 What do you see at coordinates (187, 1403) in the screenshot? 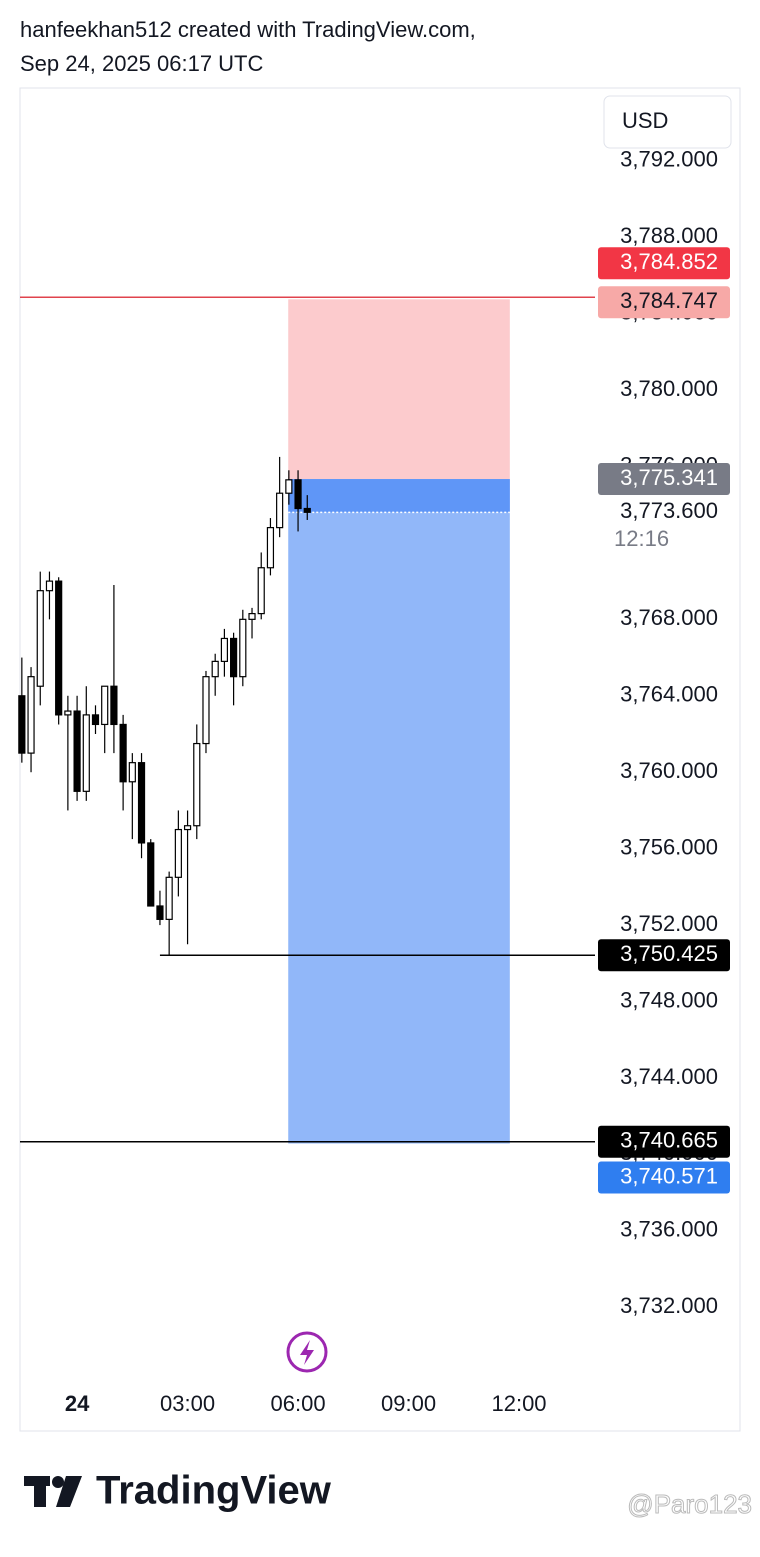
I see `x-tick-label: 03:00` at bounding box center [187, 1403].